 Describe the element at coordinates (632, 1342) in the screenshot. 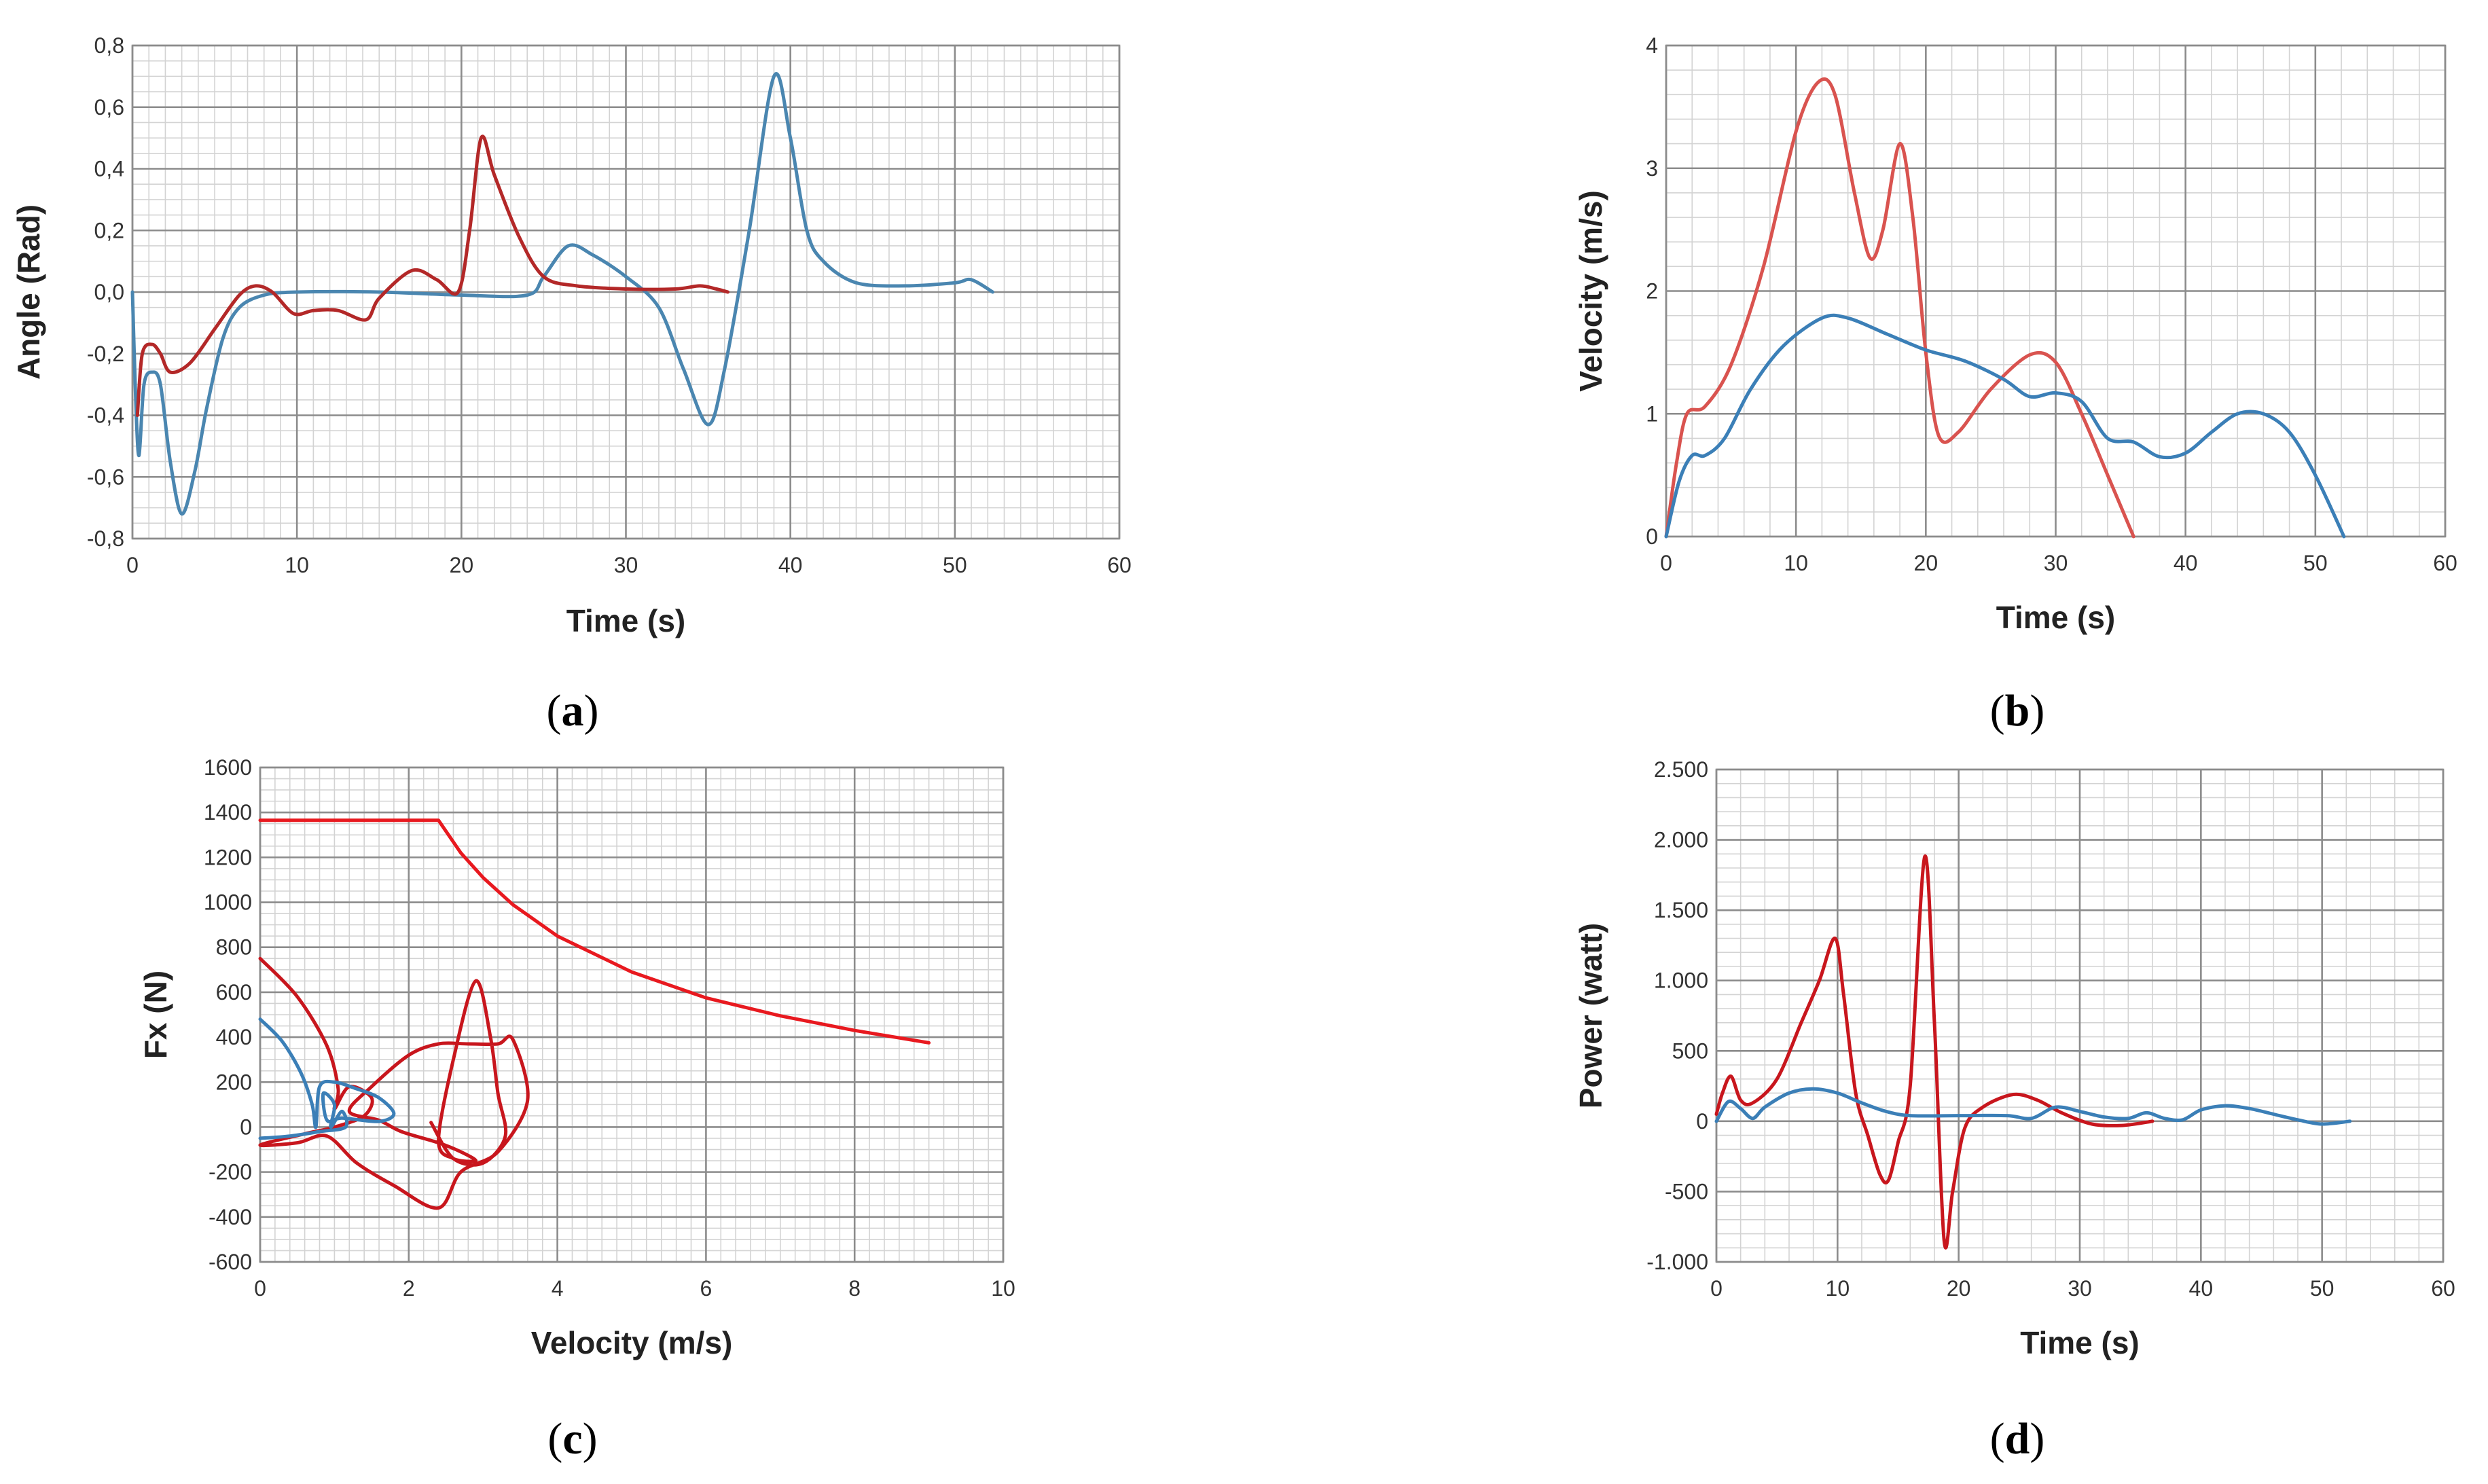

I see `x-axis-label: Velocity (m/s)` at that location.